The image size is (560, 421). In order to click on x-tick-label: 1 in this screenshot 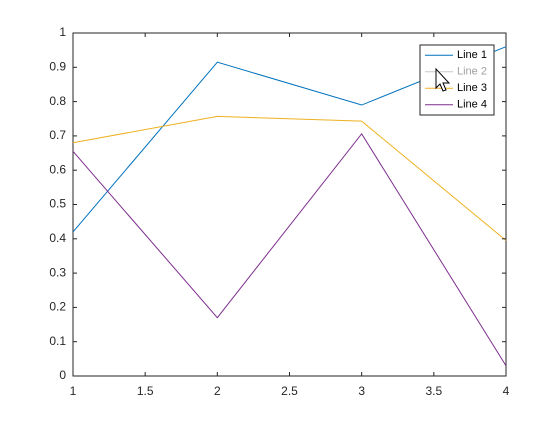, I will do `click(73, 391)`.